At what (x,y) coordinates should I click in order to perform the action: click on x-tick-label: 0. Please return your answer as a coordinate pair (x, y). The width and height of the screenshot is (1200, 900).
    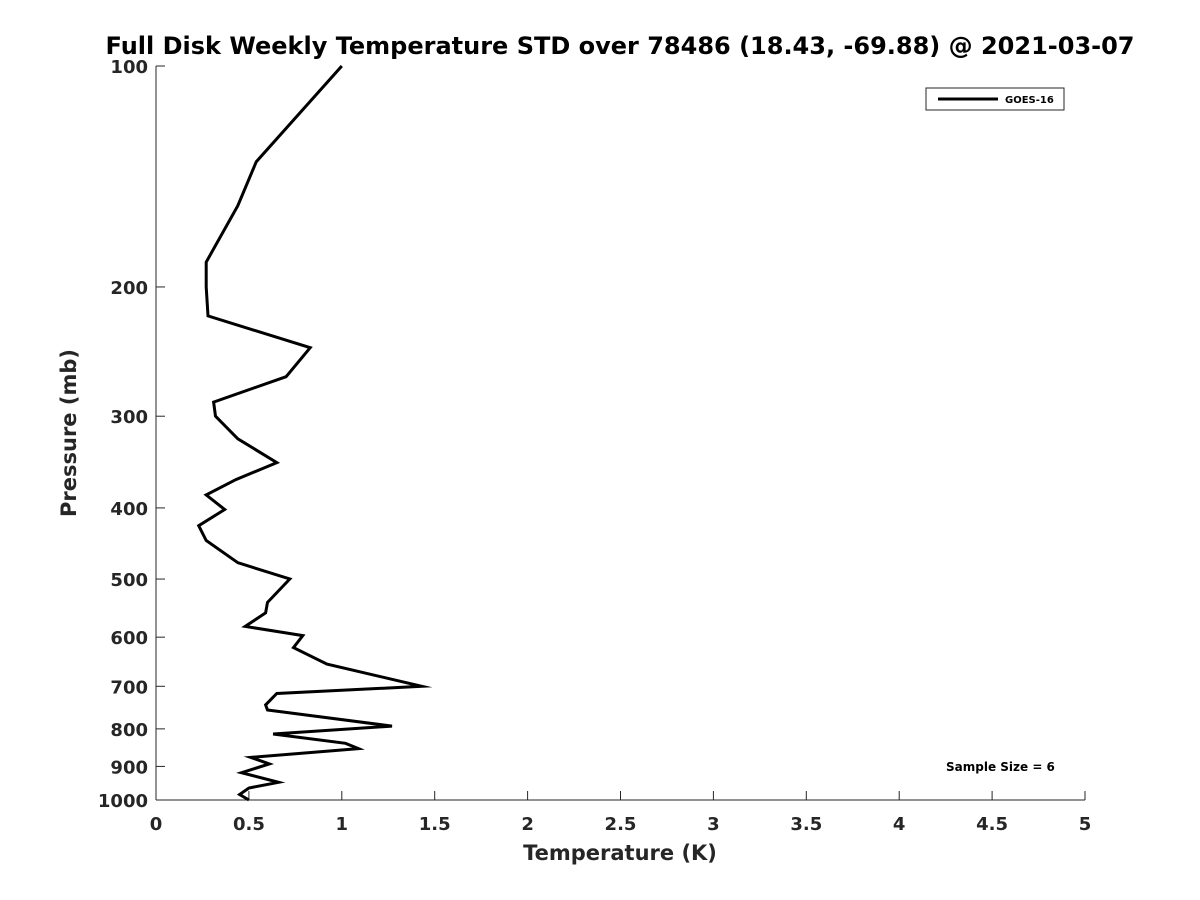
    Looking at the image, I should click on (156, 824).